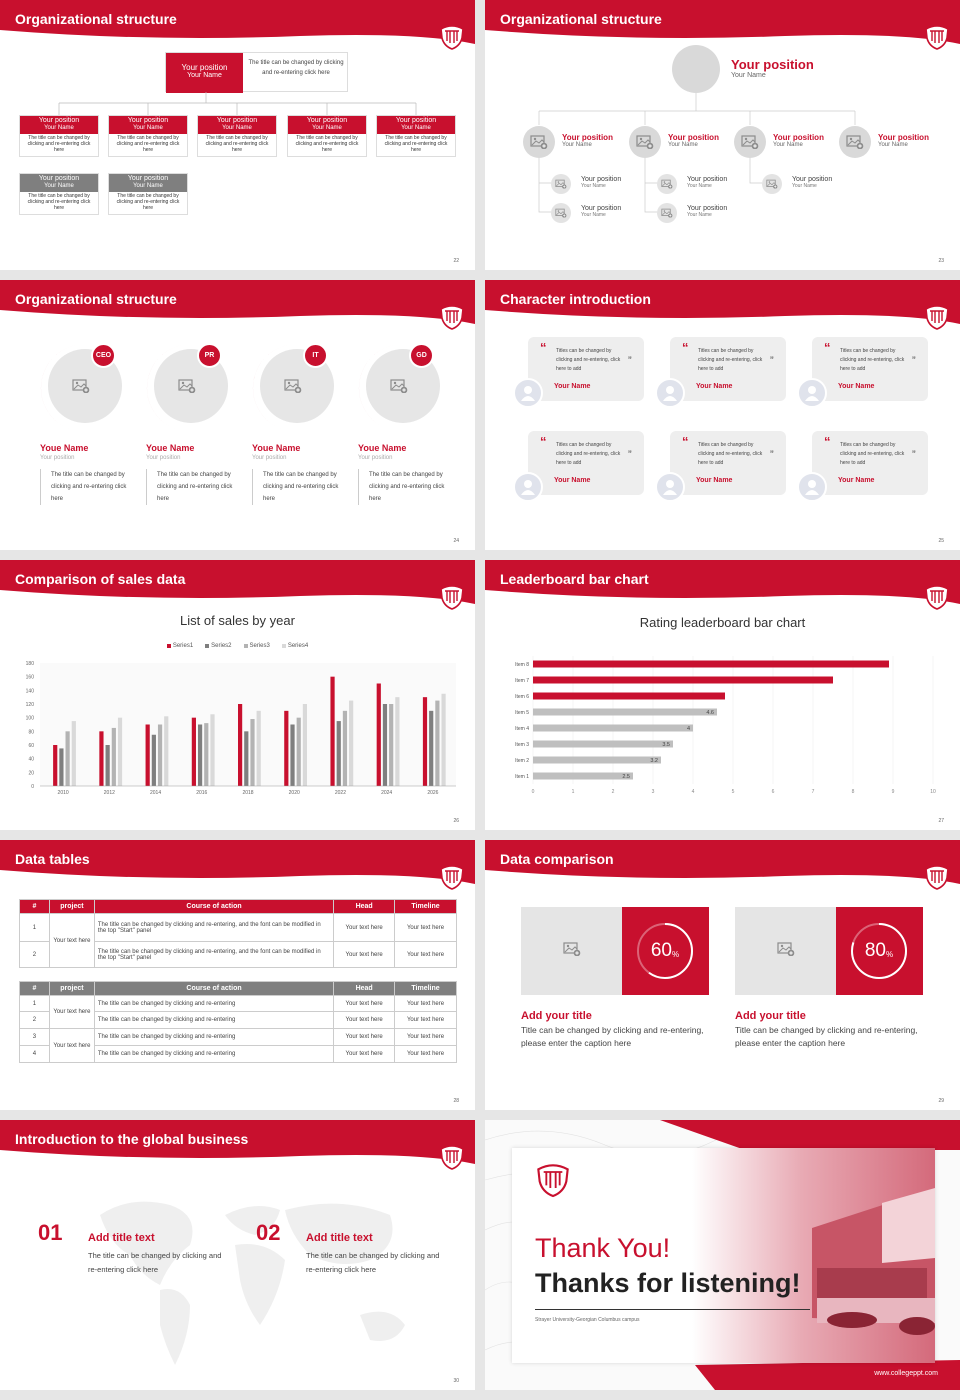  What do you see at coordinates (148, 186) in the screenshot?
I see `org-name: Your Name` at bounding box center [148, 186].